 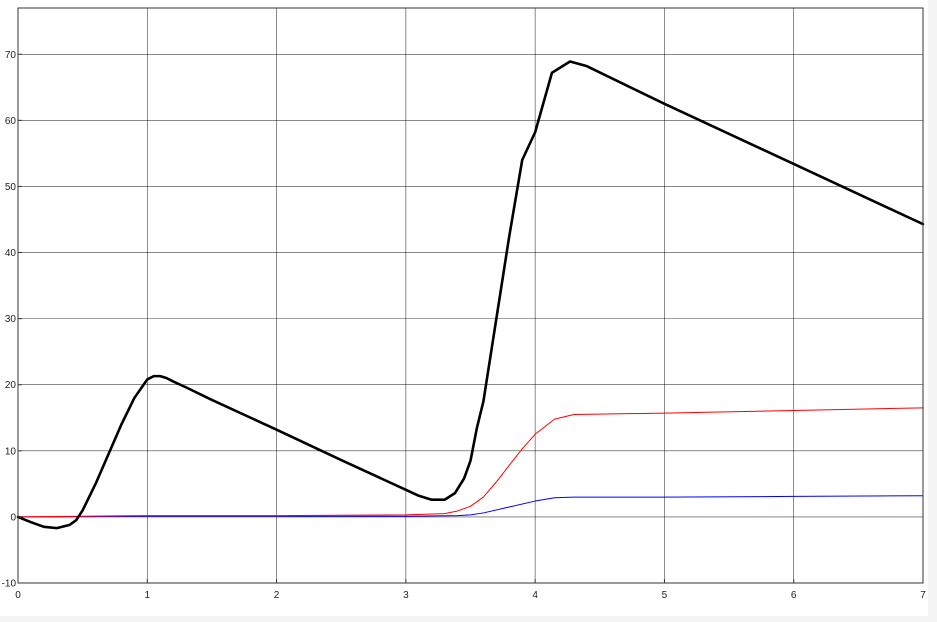 I want to click on x-tick-label: 2, so click(x=277, y=595).